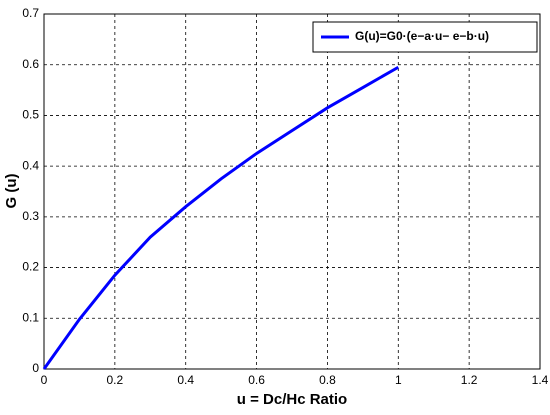  I want to click on y-tick-label: 0.6, so click(30, 64).